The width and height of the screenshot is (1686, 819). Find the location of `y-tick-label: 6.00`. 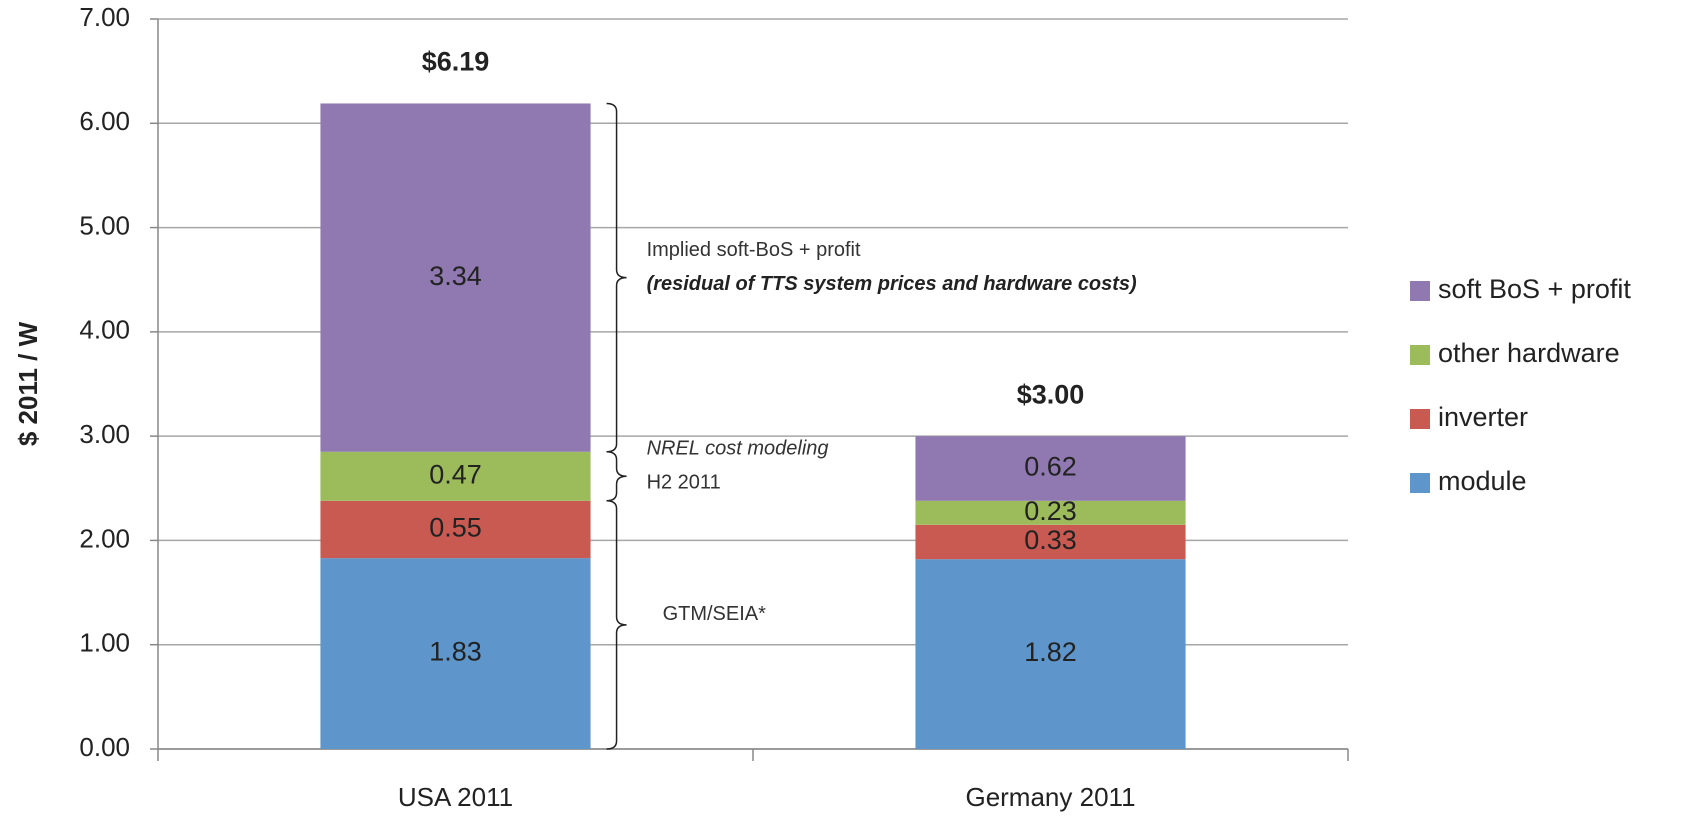

y-tick-label: 6.00 is located at coordinates (104, 121).